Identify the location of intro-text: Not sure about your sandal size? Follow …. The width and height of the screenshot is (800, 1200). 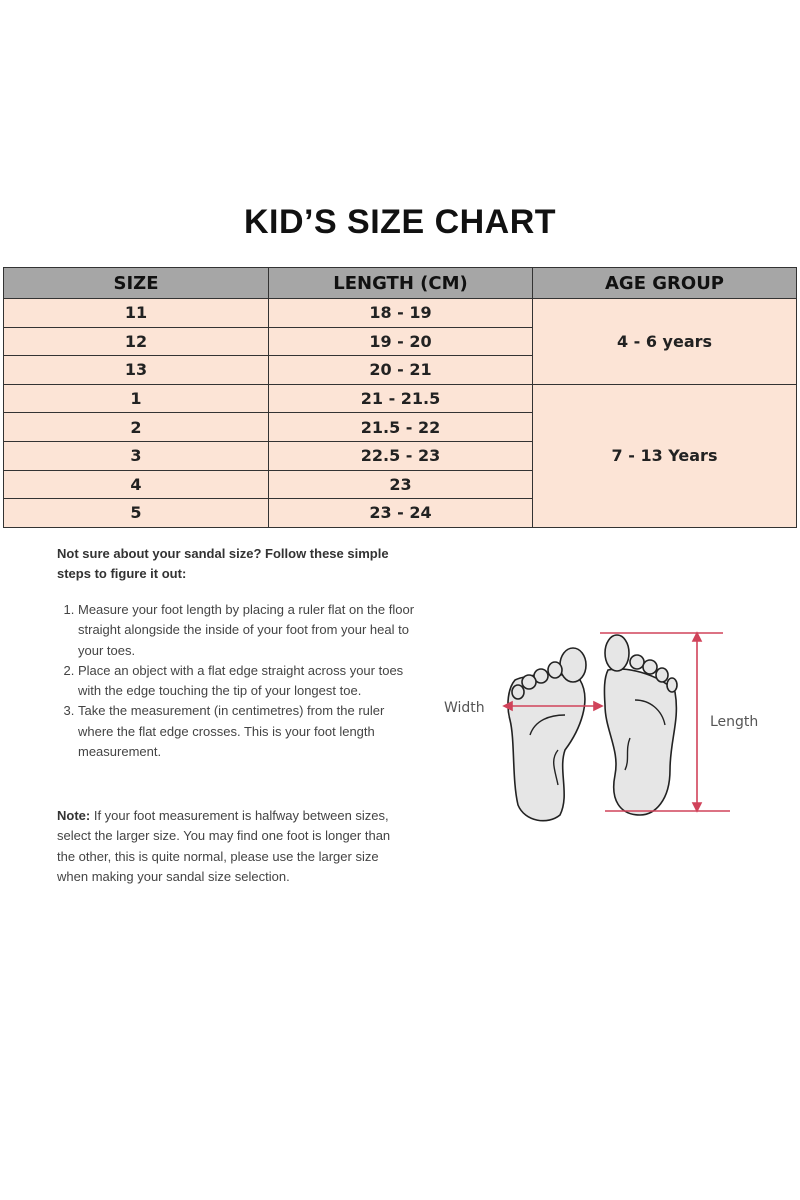
(223, 563).